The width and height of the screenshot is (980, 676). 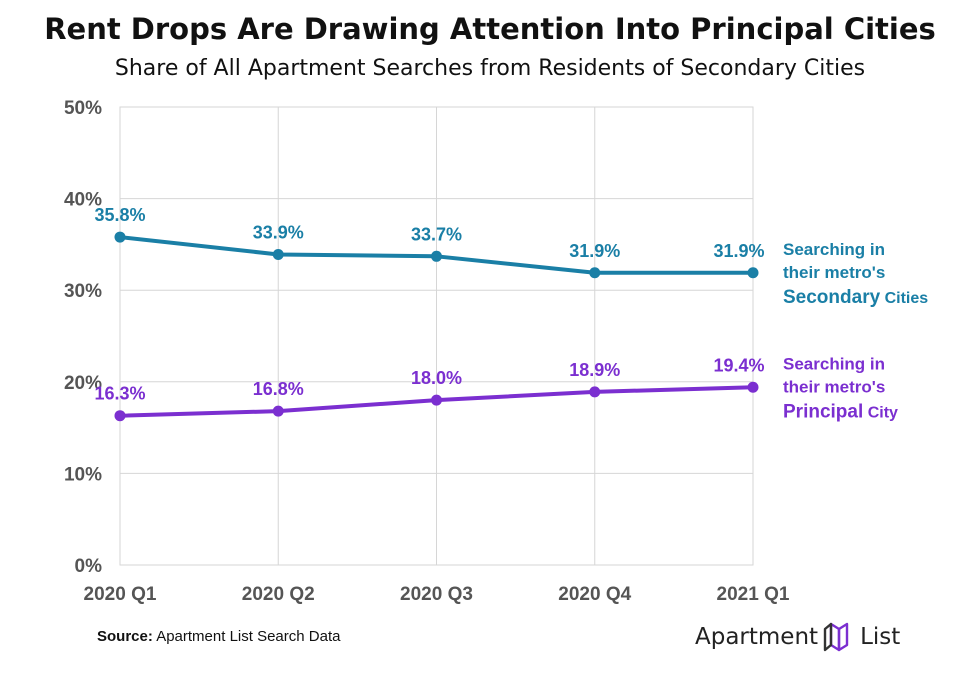 I want to click on logo-word-list: List, so click(x=880, y=637).